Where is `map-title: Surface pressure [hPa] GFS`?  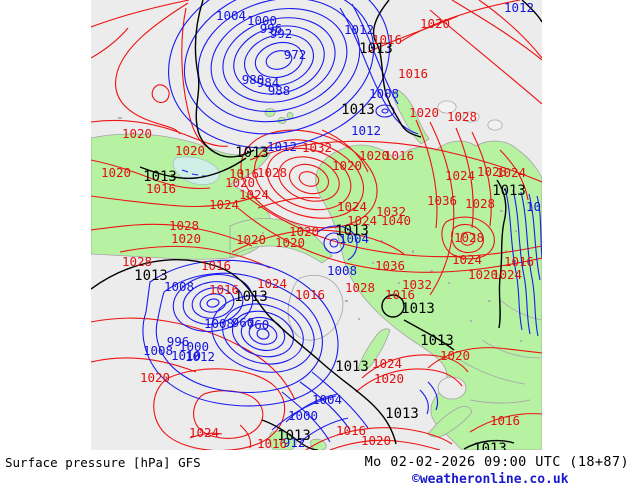 map-title: Surface pressure [hPa] GFS is located at coordinates (103, 462).